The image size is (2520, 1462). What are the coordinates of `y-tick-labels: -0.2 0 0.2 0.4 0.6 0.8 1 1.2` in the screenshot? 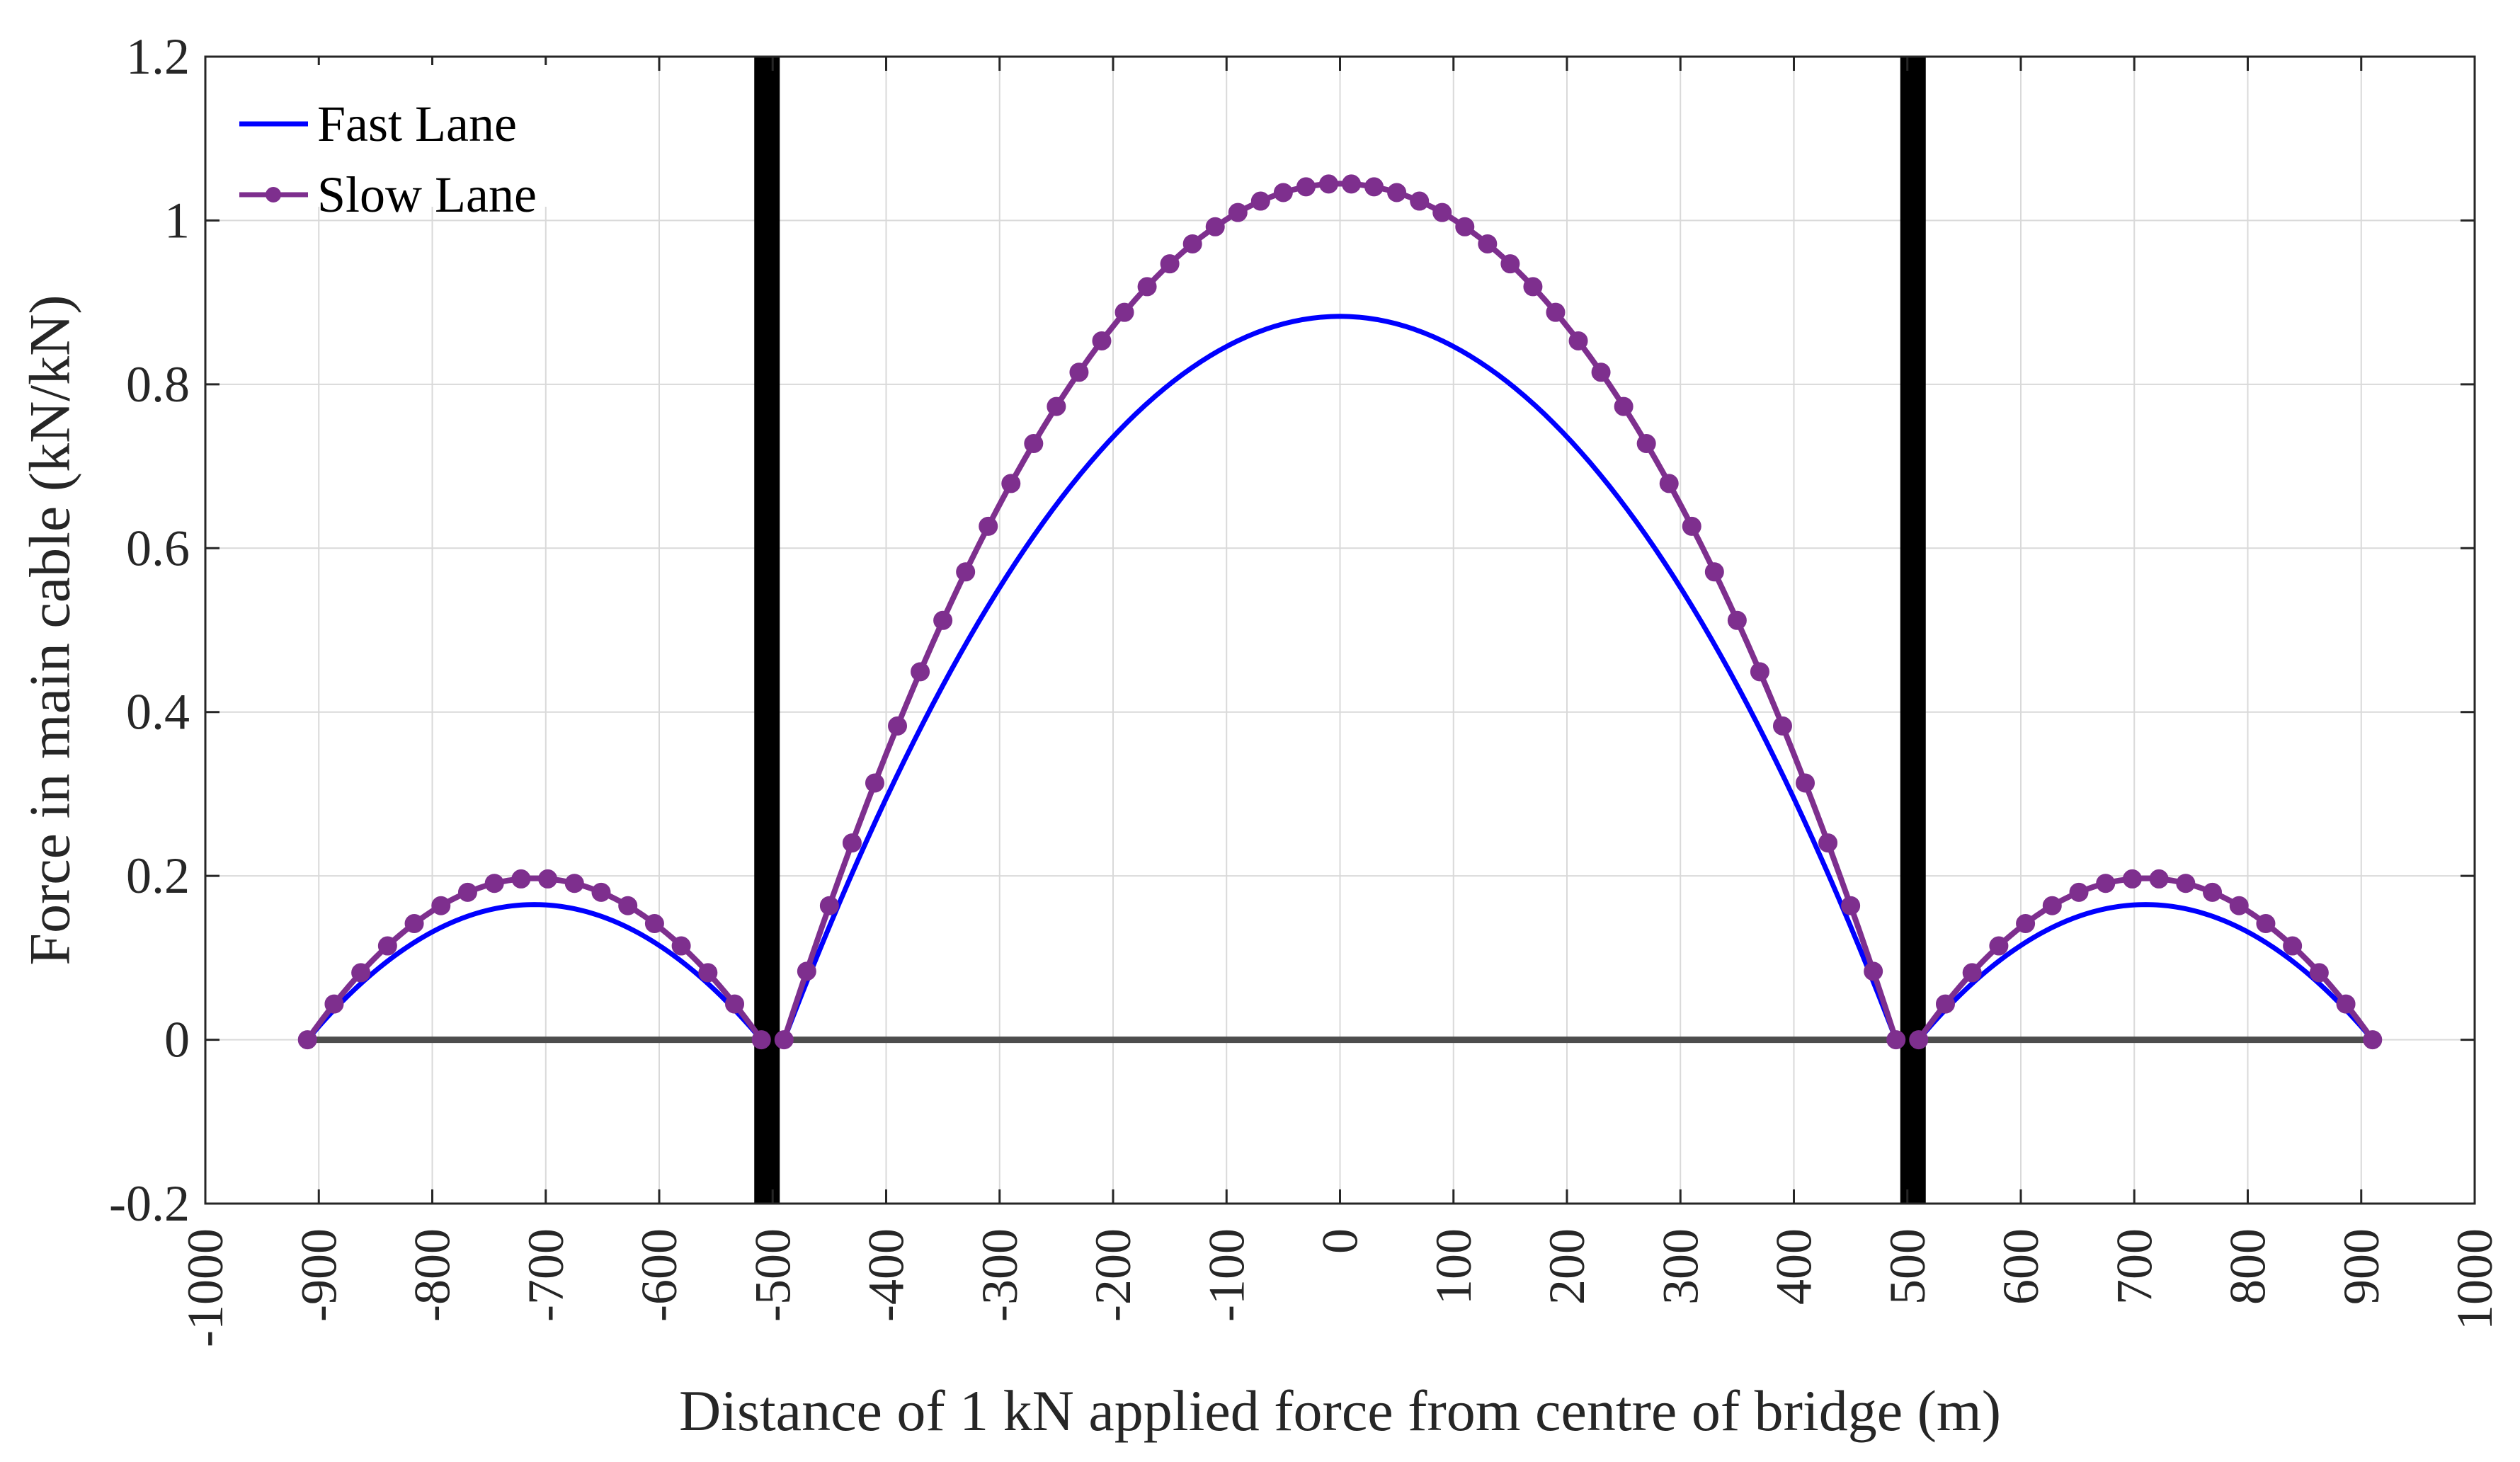 It's located at (149, 630).